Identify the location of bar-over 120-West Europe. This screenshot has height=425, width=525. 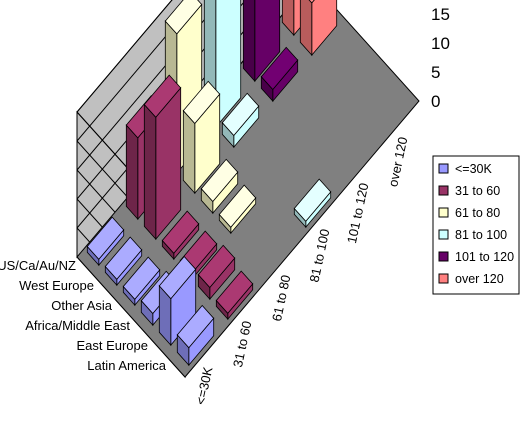
(318, 28).